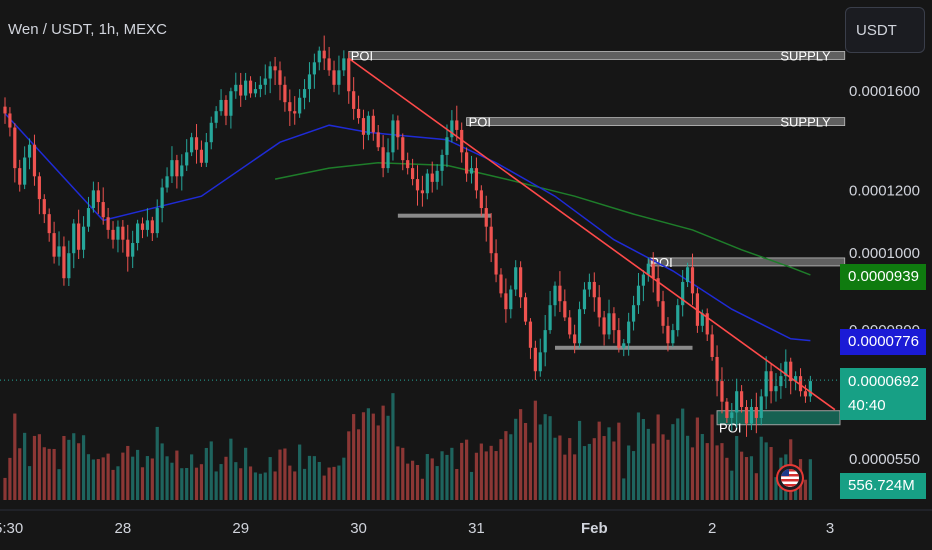 The width and height of the screenshot is (932, 550). I want to click on volume-price-tag: 556.724M, so click(883, 486).